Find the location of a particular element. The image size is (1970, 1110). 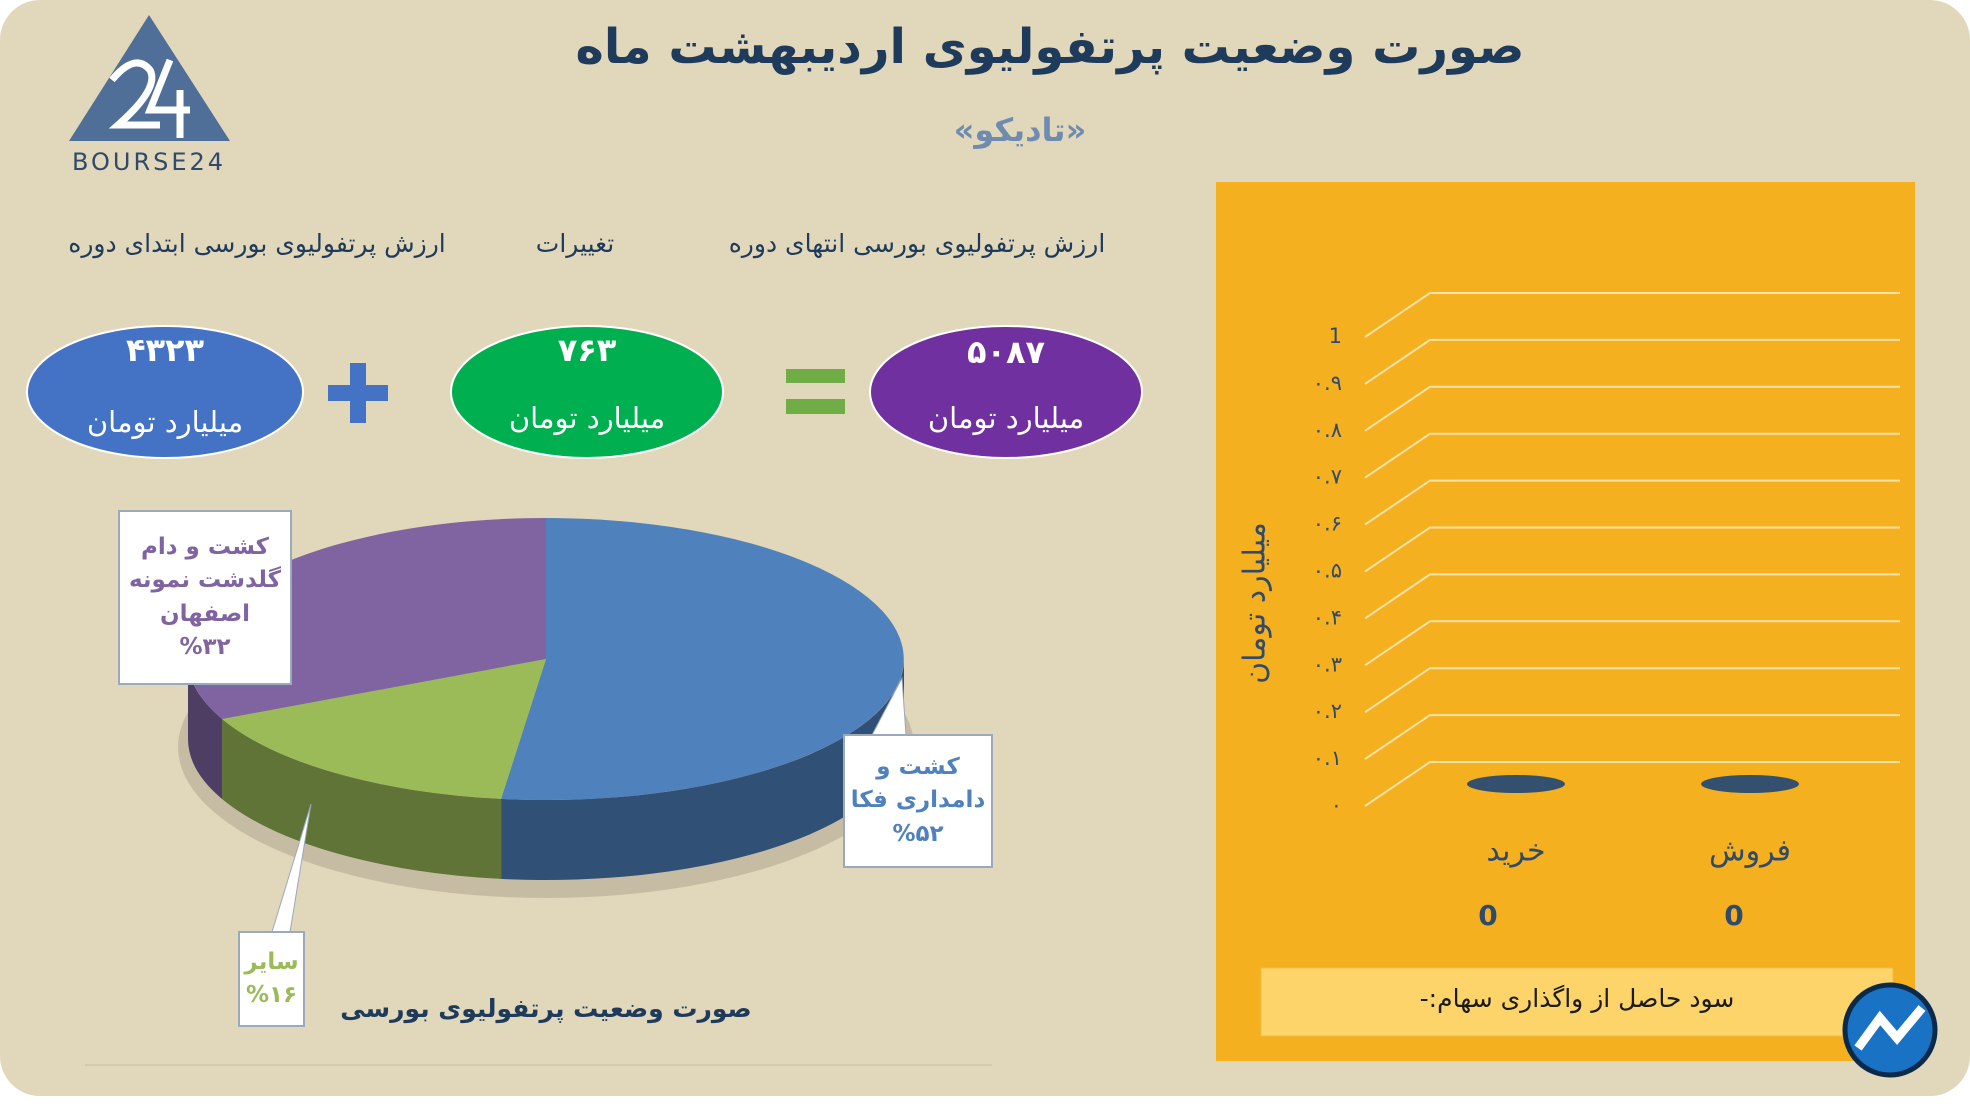

y-tick-label: ۰.۳ is located at coordinates (1327, 664).